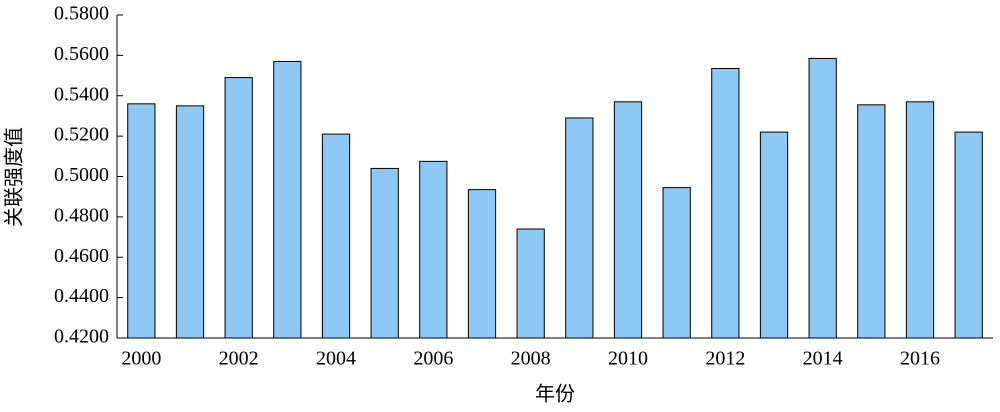 The width and height of the screenshot is (1000, 412). Describe the element at coordinates (81, 94) in the screenshot. I see `y-tick-label: 0.5400` at that location.